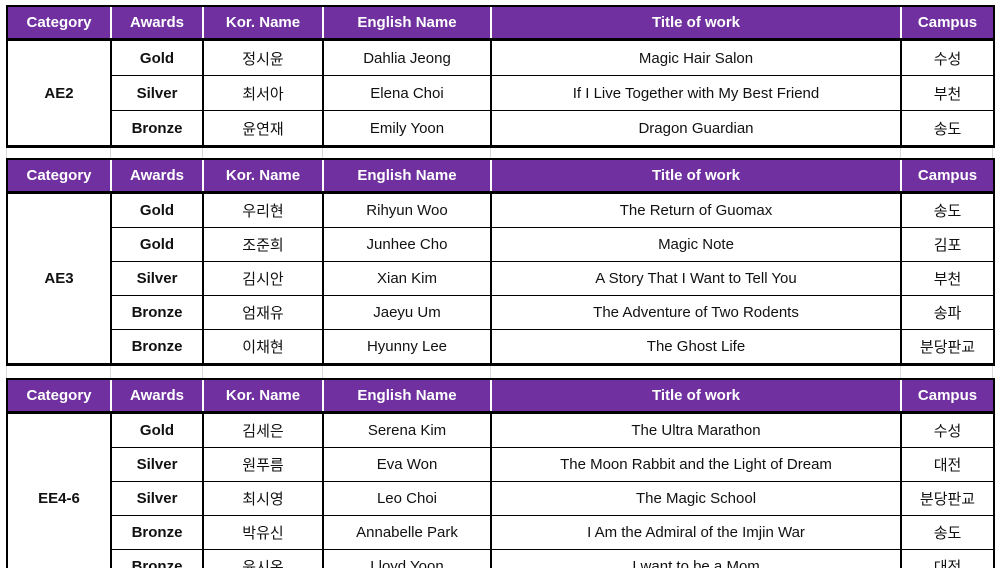  Describe the element at coordinates (407, 347) in the screenshot. I see `english-name-cell: Hyunny Lee` at that location.